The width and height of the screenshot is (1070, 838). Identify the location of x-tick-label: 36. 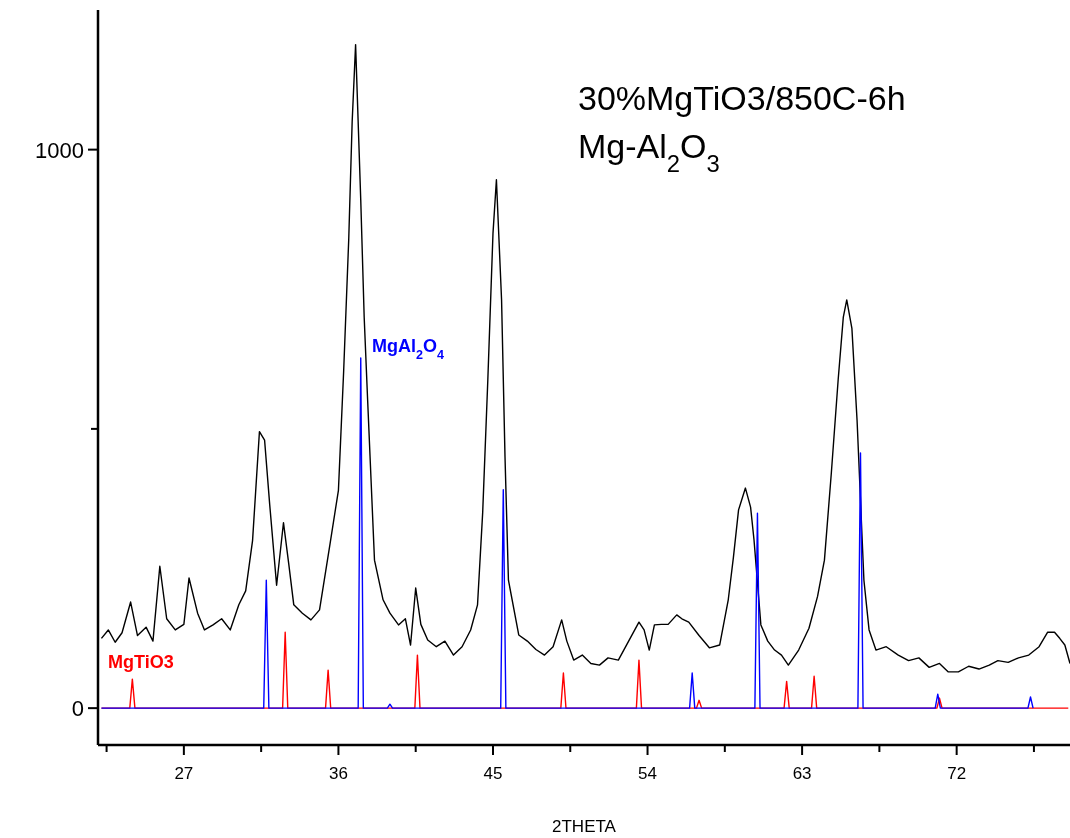
(338, 773).